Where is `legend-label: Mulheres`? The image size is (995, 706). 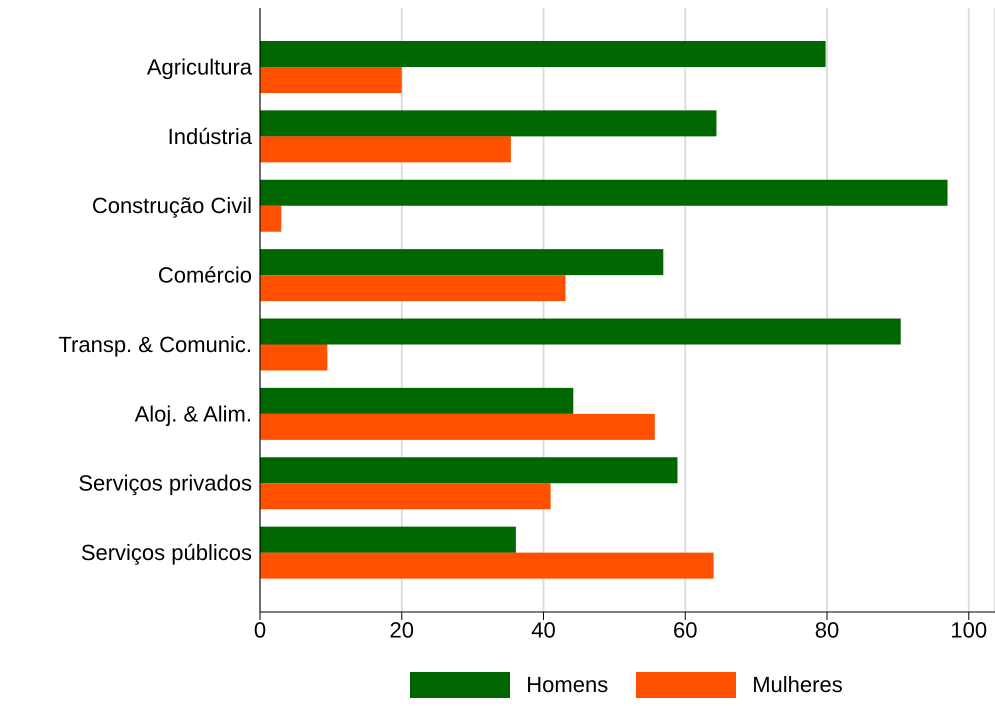 legend-label: Mulheres is located at coordinates (797, 685).